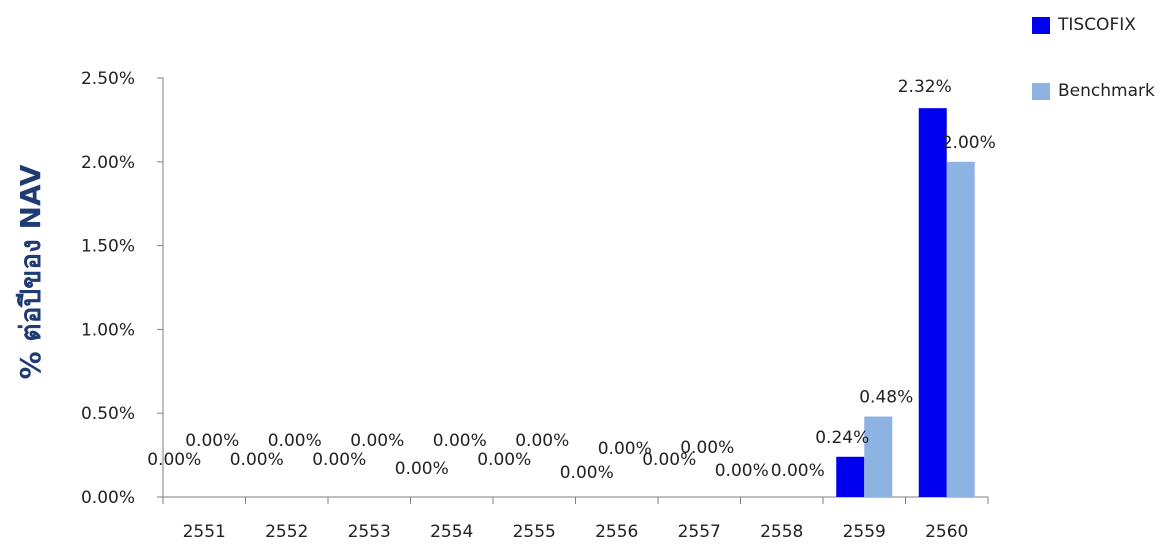  I want to click on x-tick-label: 2555, so click(534, 532).